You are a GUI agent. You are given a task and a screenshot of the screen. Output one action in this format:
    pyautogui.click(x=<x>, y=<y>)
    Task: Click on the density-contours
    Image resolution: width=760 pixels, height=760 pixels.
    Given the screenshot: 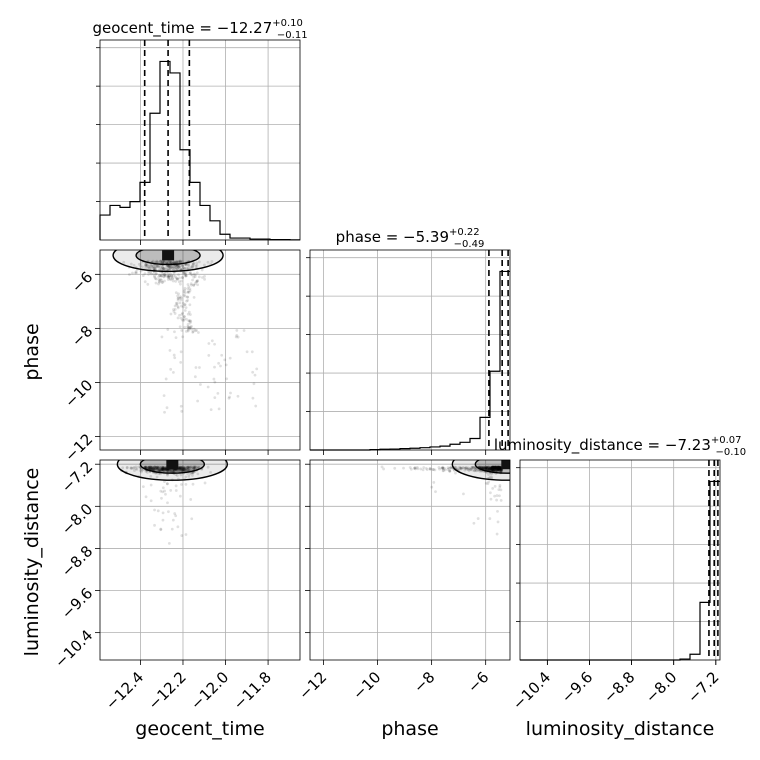 What is the action you would take?
    pyautogui.click(x=480, y=470)
    